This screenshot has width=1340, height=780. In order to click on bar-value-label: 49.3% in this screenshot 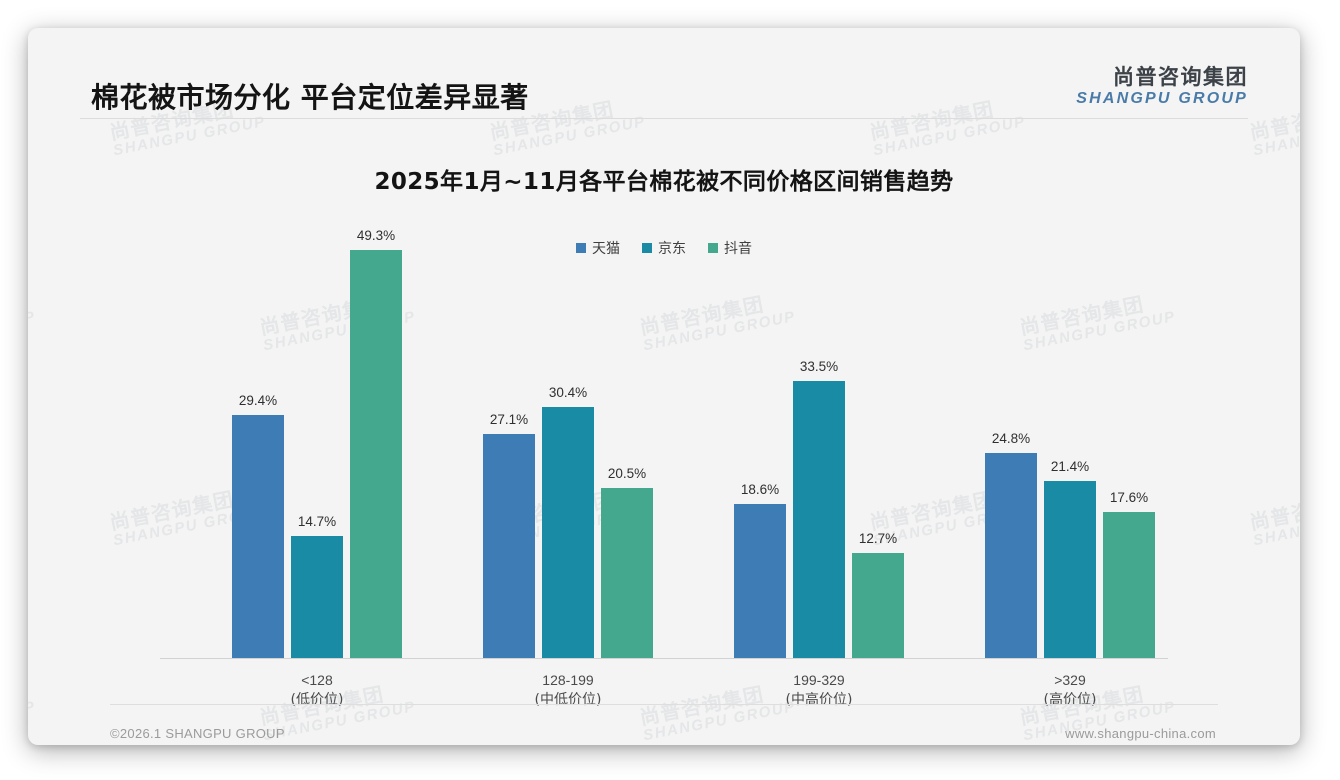, I will do `click(376, 235)`.